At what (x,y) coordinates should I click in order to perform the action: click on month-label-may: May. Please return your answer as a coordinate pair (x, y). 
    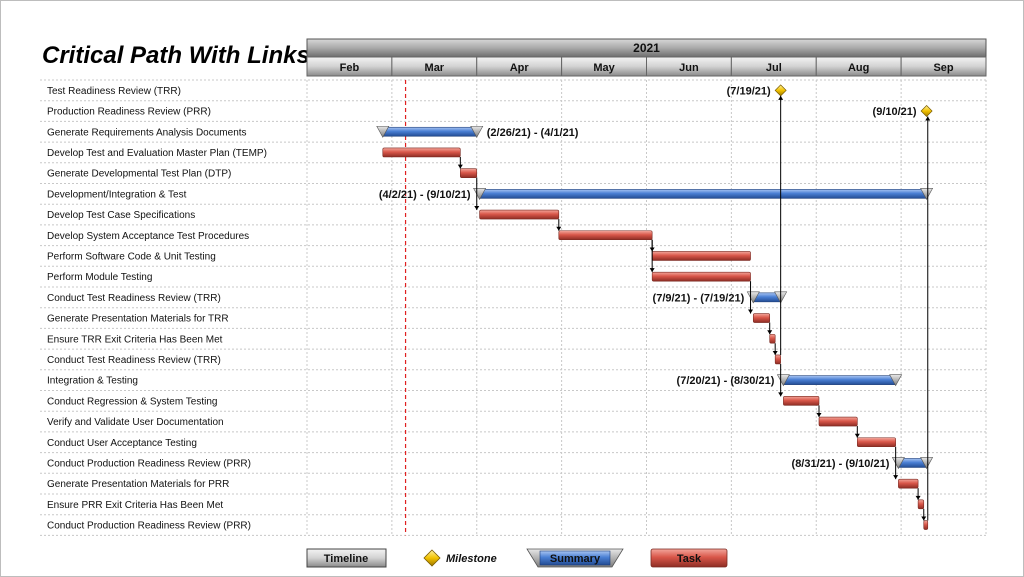
    Looking at the image, I should click on (604, 68).